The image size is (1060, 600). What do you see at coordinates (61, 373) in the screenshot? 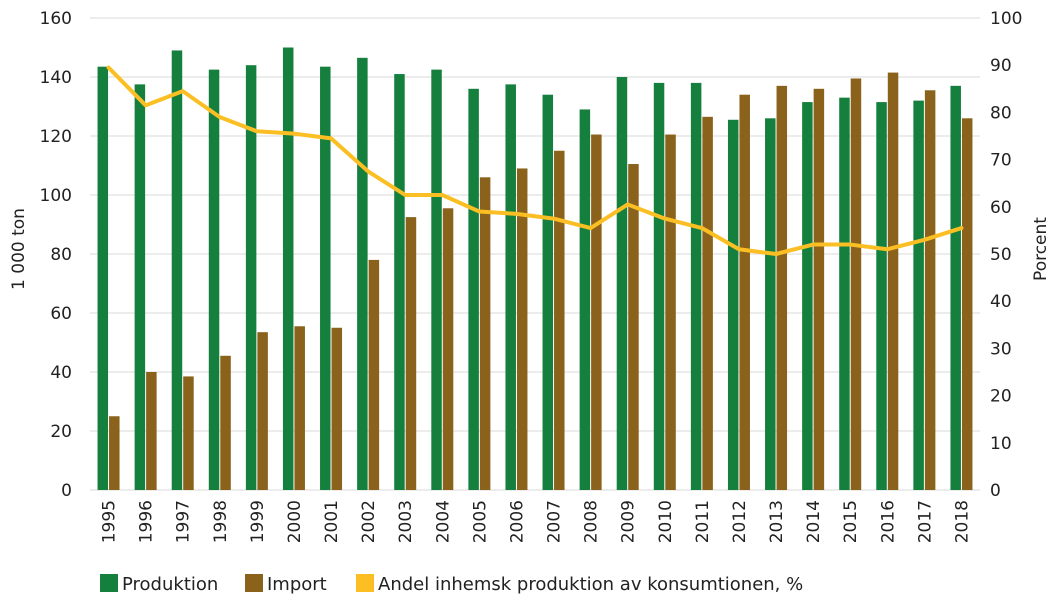
I see `left-tick-label: 40` at bounding box center [61, 373].